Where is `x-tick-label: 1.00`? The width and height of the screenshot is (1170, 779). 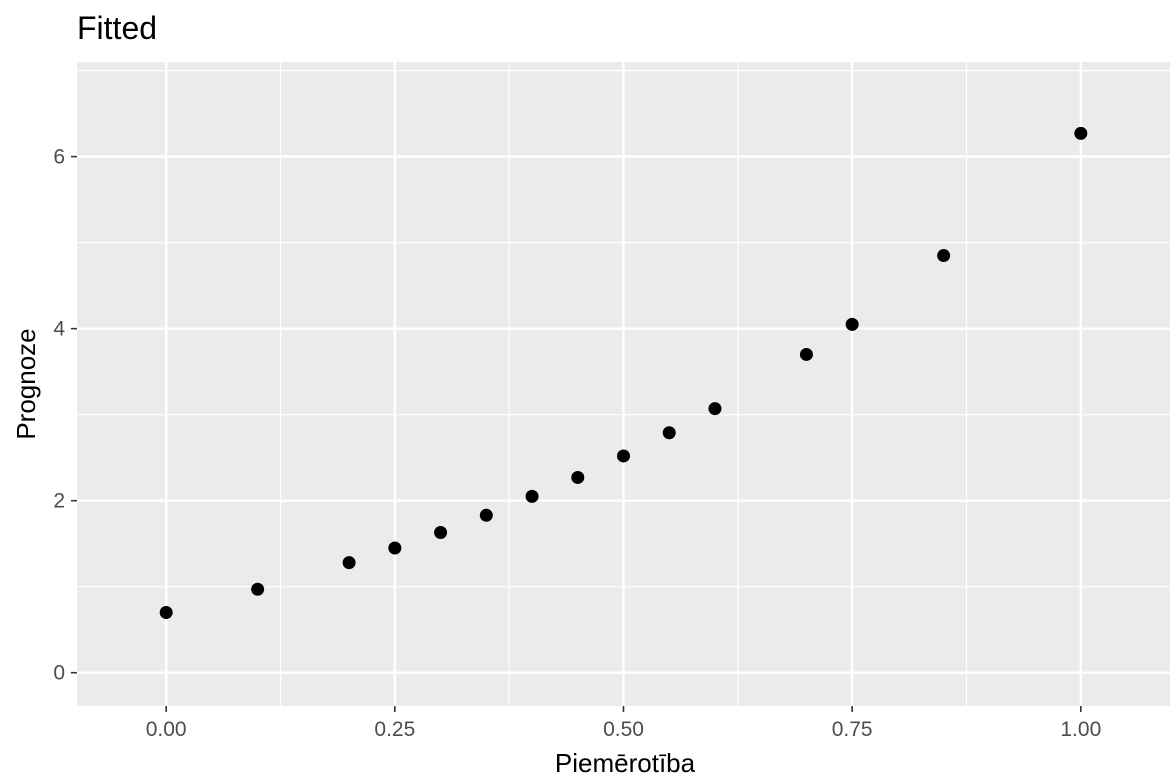
x-tick-label: 1.00 is located at coordinates (1080, 729).